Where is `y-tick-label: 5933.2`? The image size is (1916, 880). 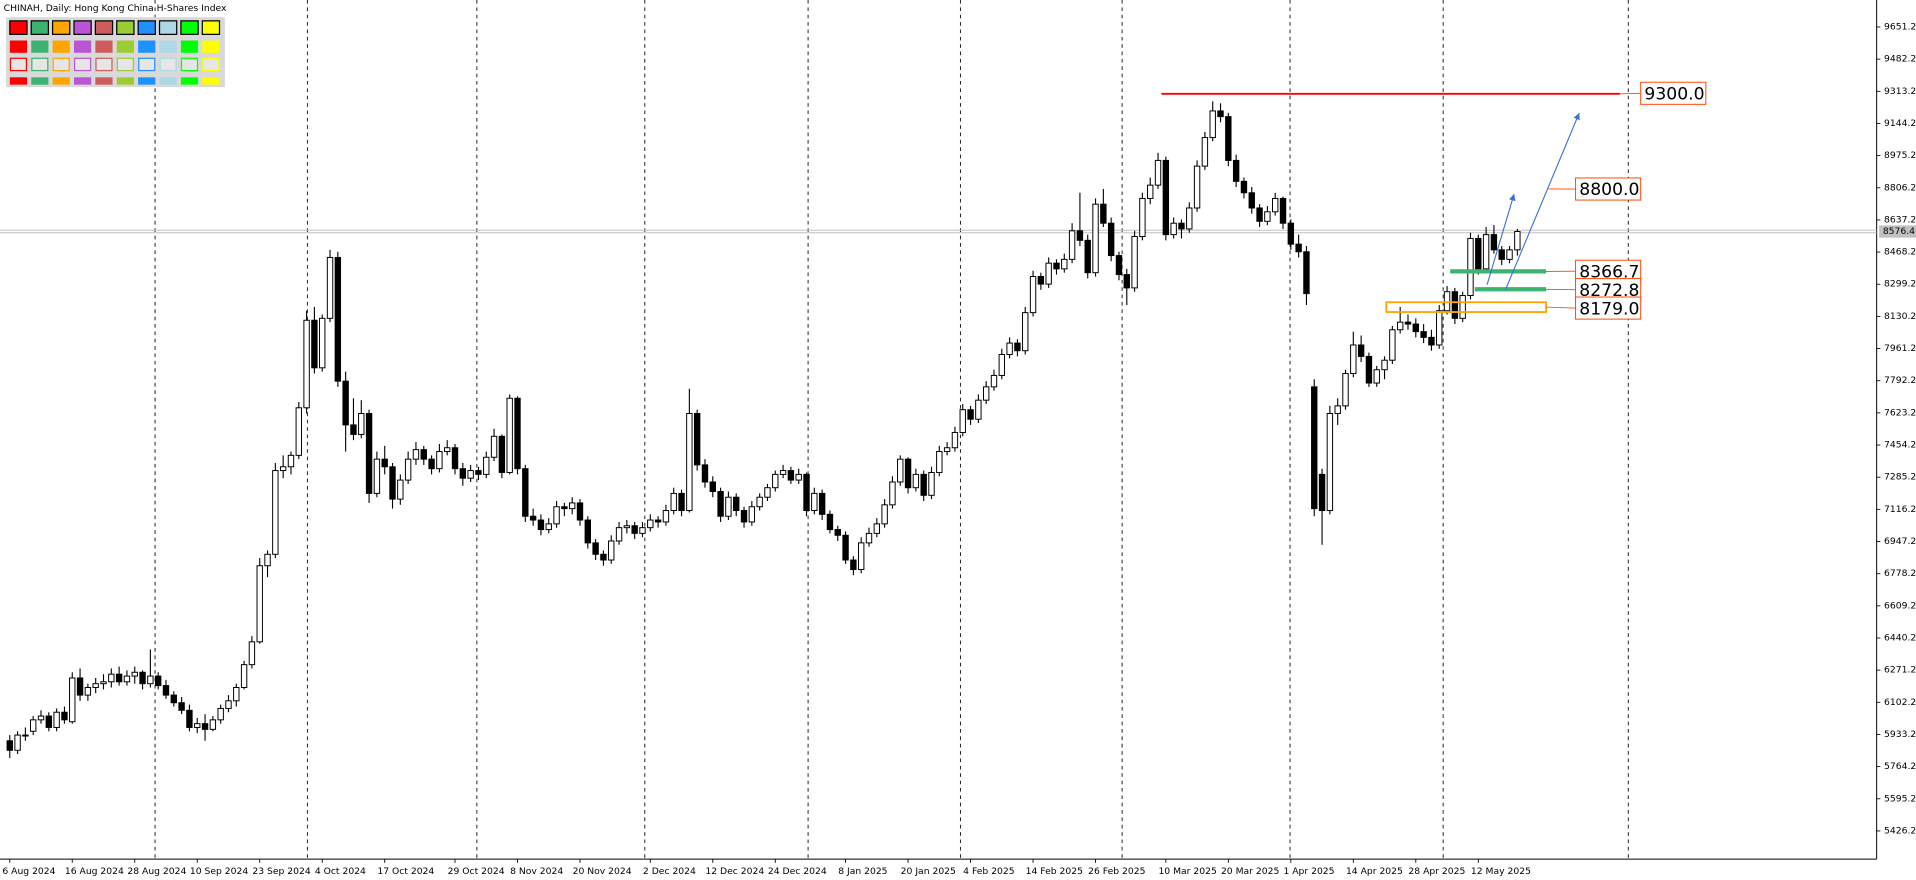
y-tick-label: 5933.2 is located at coordinates (1900, 734).